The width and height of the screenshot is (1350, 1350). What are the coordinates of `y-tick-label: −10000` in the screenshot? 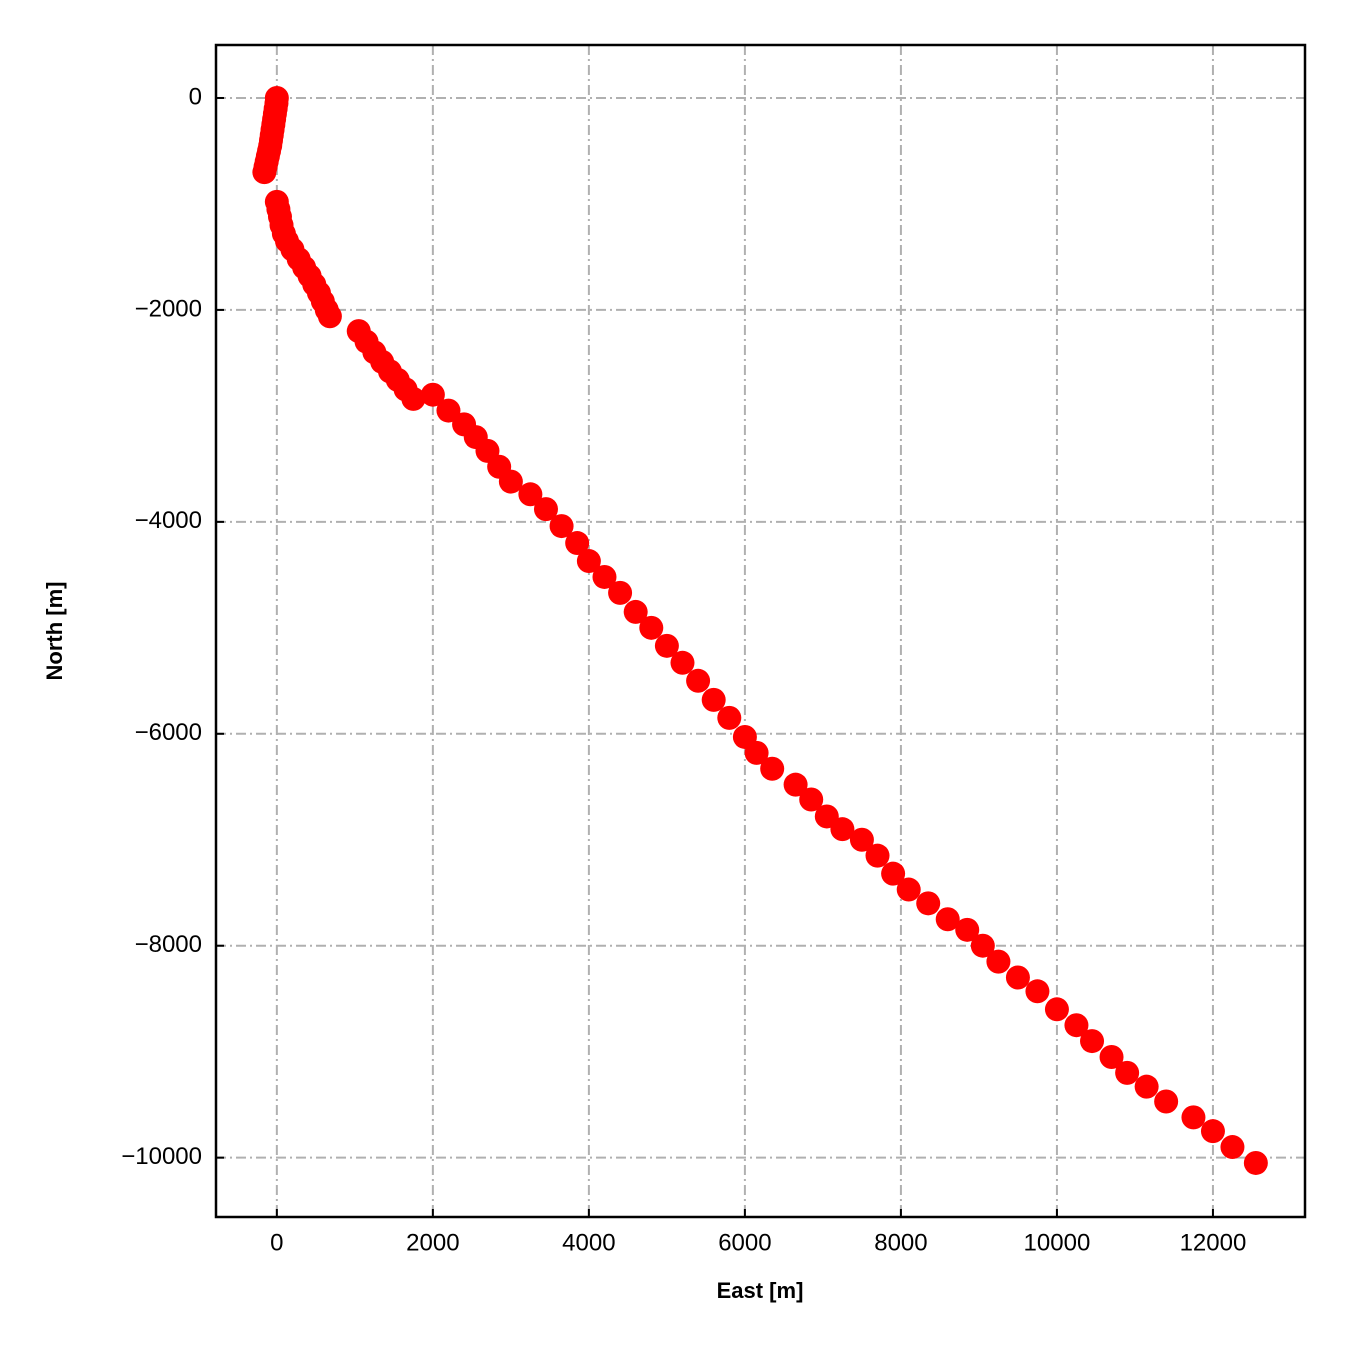 It's located at (161, 1156).